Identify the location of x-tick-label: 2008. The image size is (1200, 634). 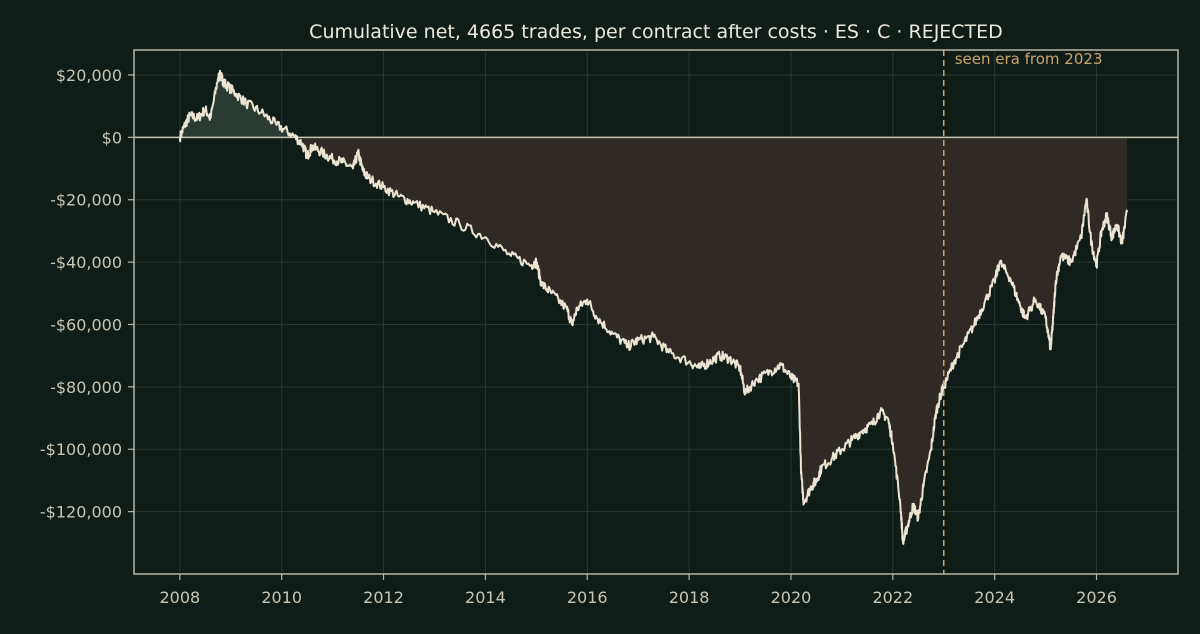
(179, 597).